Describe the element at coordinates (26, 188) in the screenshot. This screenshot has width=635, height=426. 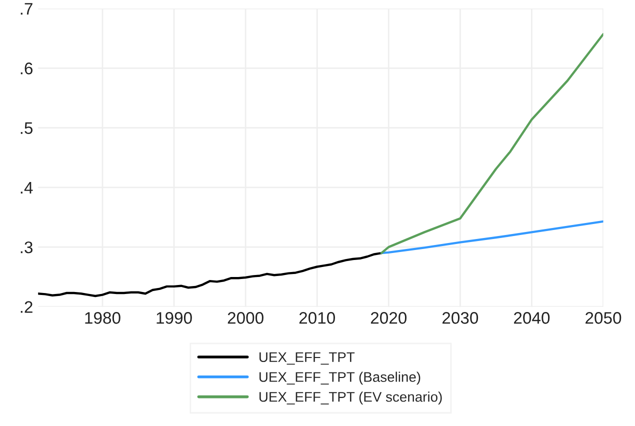
I see `y-tick-label: .4` at that location.